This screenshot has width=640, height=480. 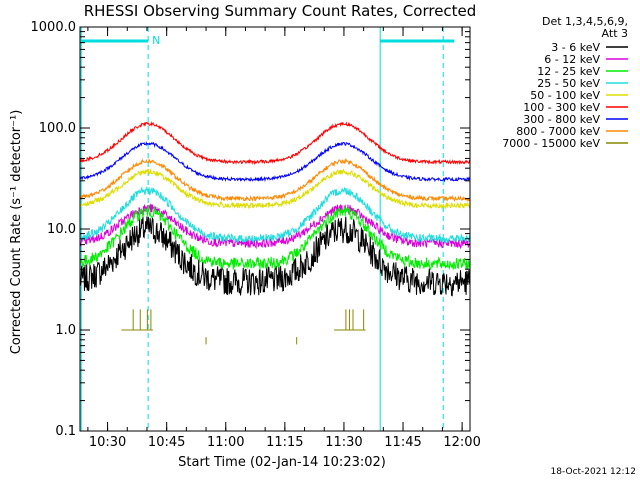 What do you see at coordinates (585, 21) in the screenshot?
I see `legend-header: Det 1,3,4,5,6,9,` at bounding box center [585, 21].